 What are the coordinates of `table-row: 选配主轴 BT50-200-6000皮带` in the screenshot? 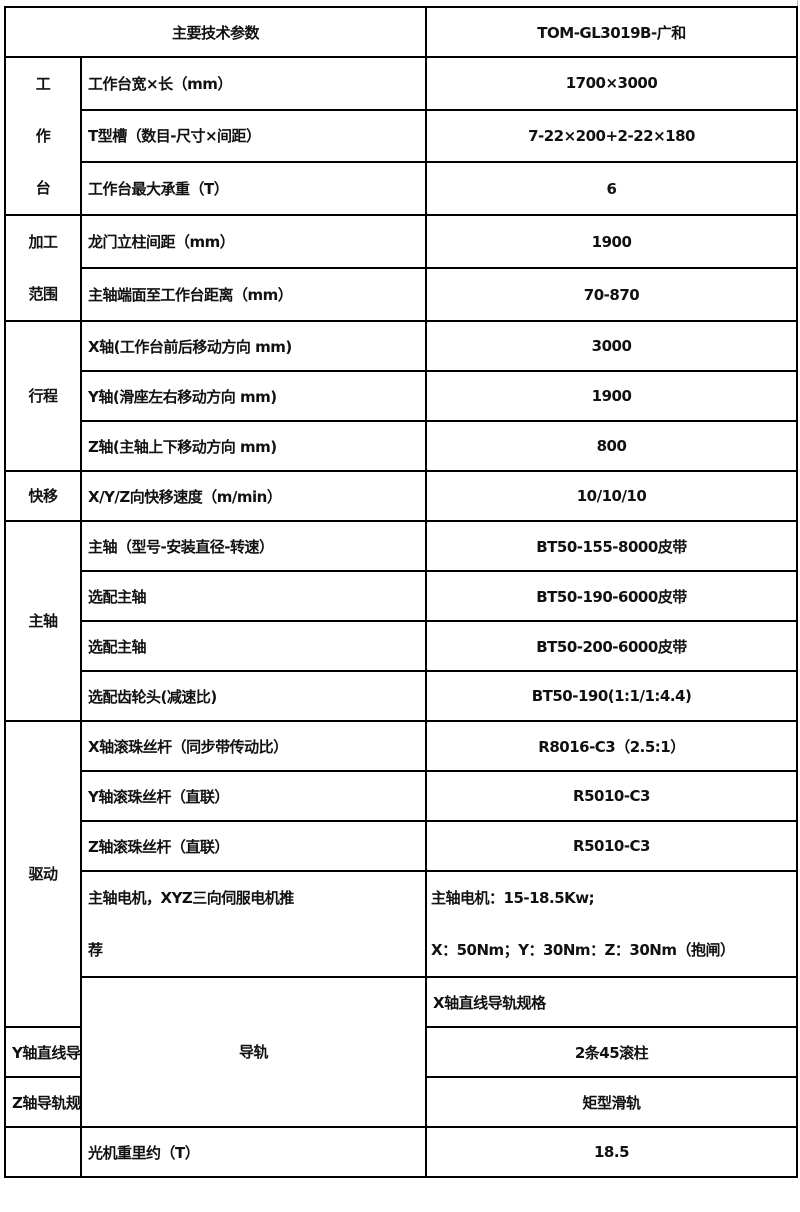 It's located at (402, 646).